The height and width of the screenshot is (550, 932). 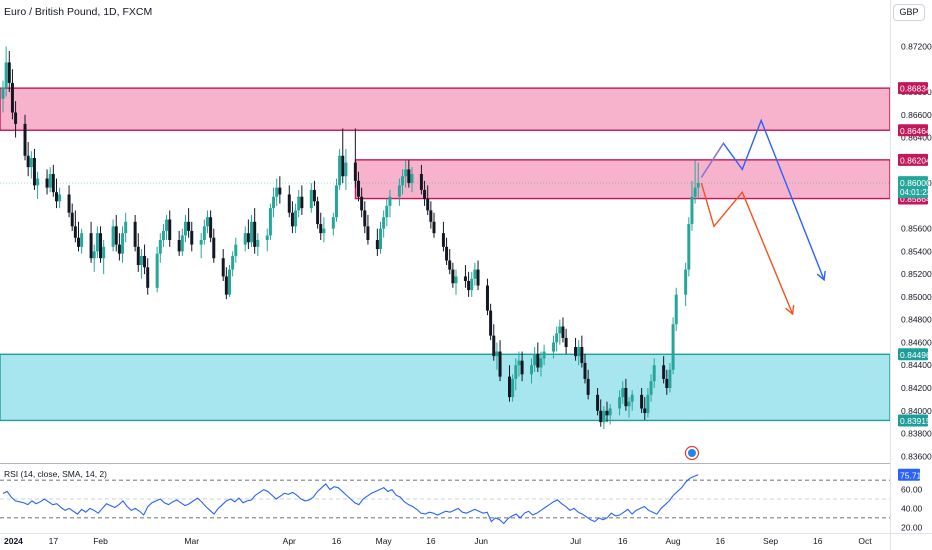 What do you see at coordinates (916, 46) in the screenshot?
I see `price-tick-label: 0.87200` at bounding box center [916, 46].